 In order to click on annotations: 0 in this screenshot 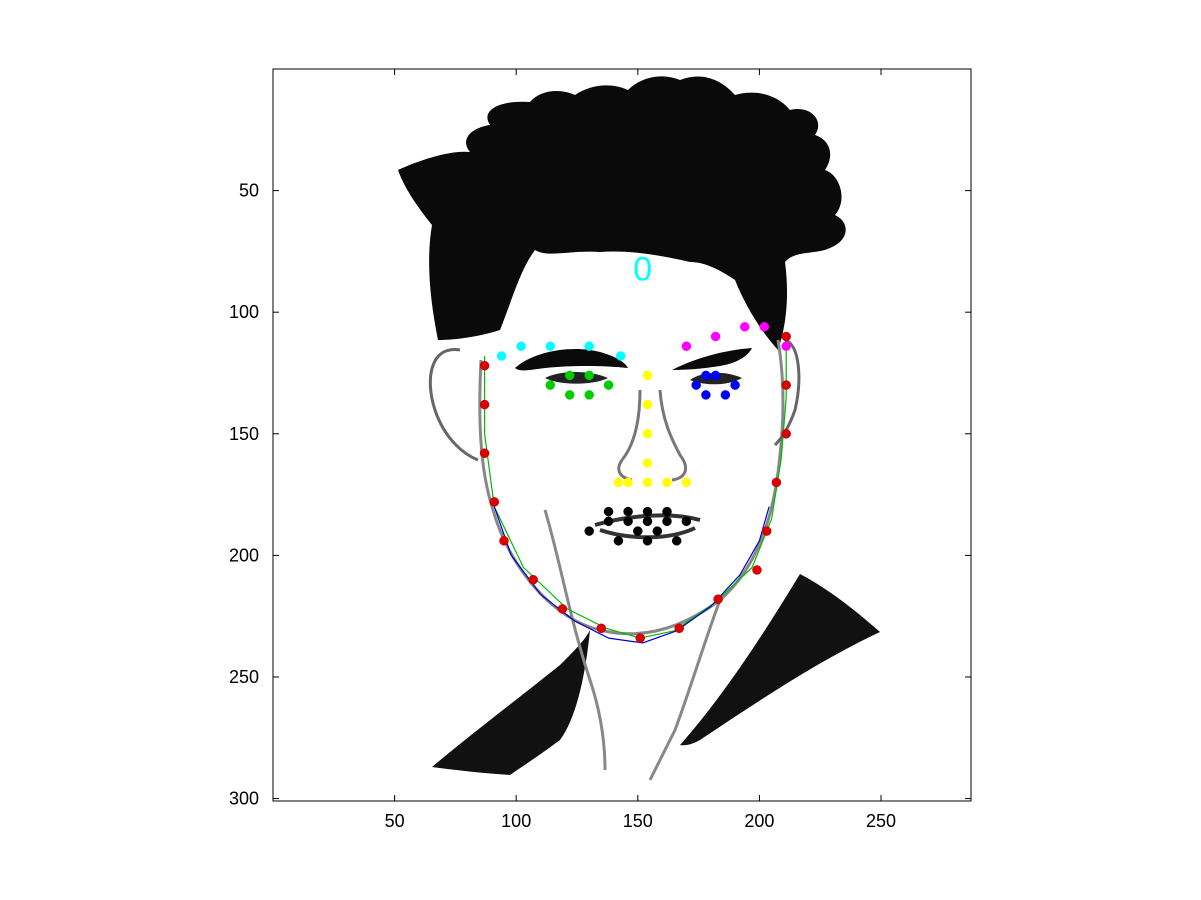, I will do `click(642, 270)`.